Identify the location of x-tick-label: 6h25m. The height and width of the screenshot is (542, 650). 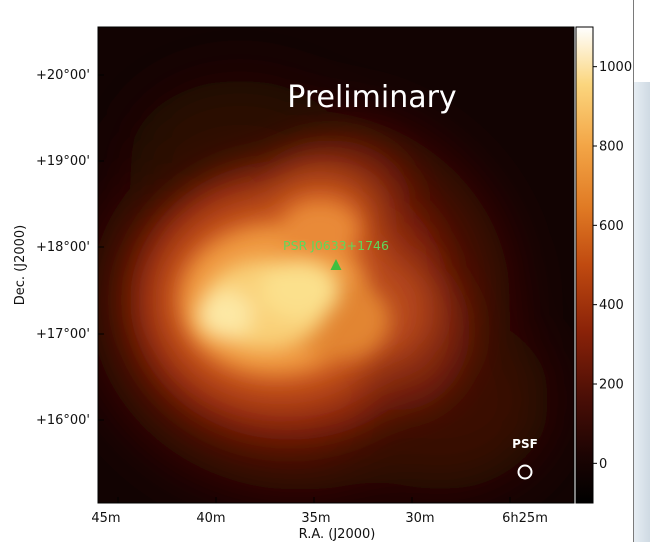
(525, 518).